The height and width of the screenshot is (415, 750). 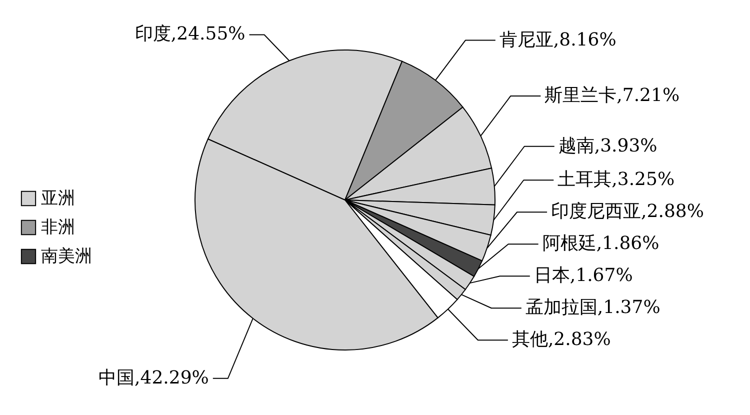 What do you see at coordinates (616, 179) in the screenshot?
I see `slice-label: 土耳其,3.25%` at bounding box center [616, 179].